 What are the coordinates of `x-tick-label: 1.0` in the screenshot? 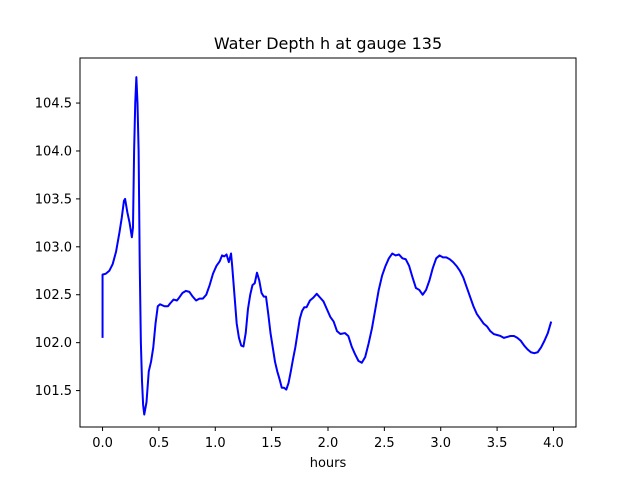 It's located at (215, 443).